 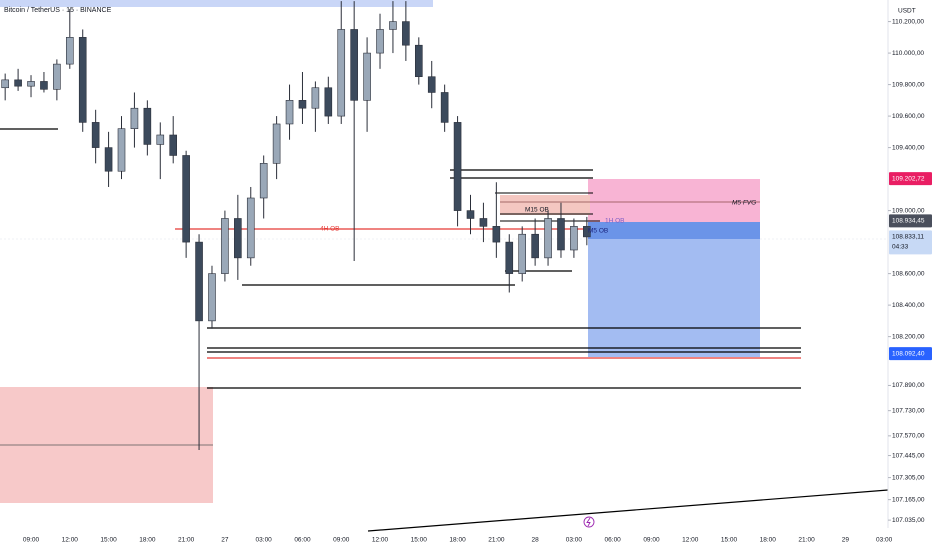 I want to click on y-tick-label: 109.800,00, so click(x=908, y=84).